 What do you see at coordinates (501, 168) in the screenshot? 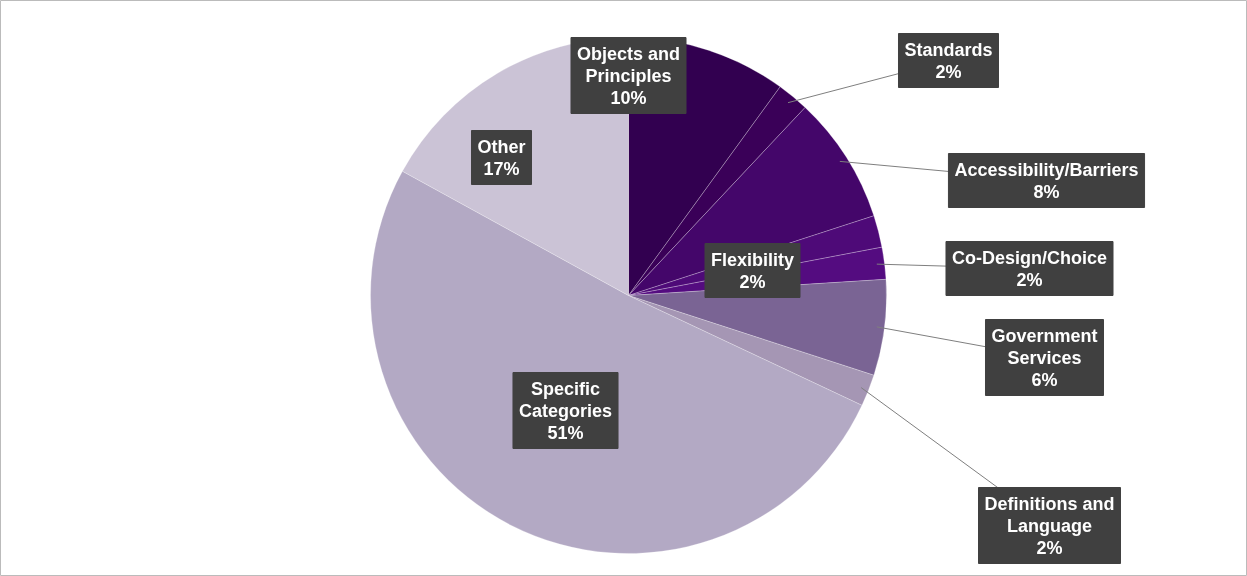
I see `data-label: 17%` at bounding box center [501, 168].